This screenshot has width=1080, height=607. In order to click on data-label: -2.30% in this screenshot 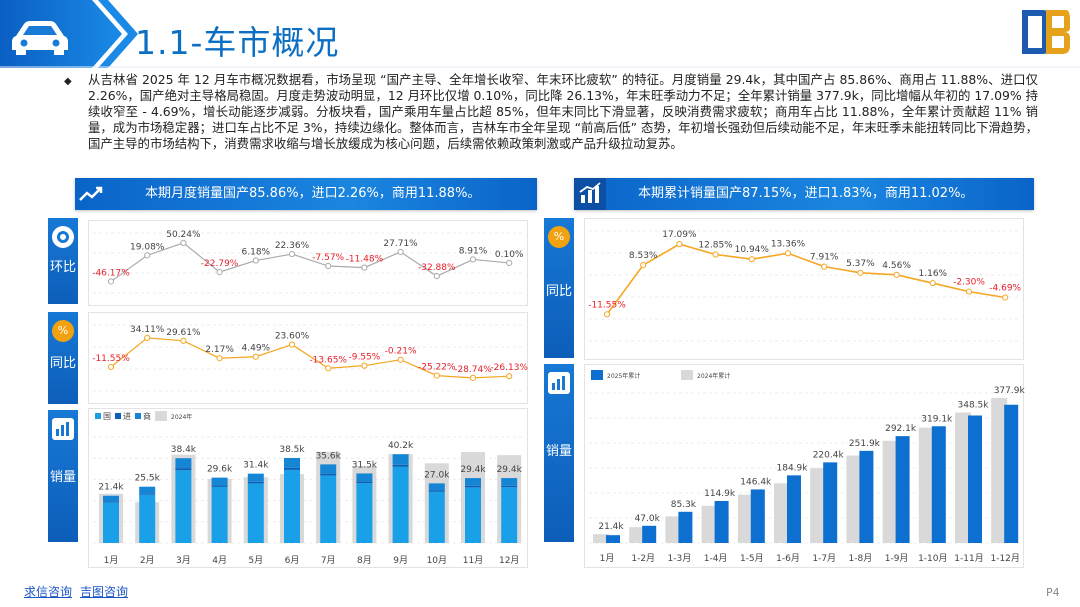, I will do `click(969, 283)`.